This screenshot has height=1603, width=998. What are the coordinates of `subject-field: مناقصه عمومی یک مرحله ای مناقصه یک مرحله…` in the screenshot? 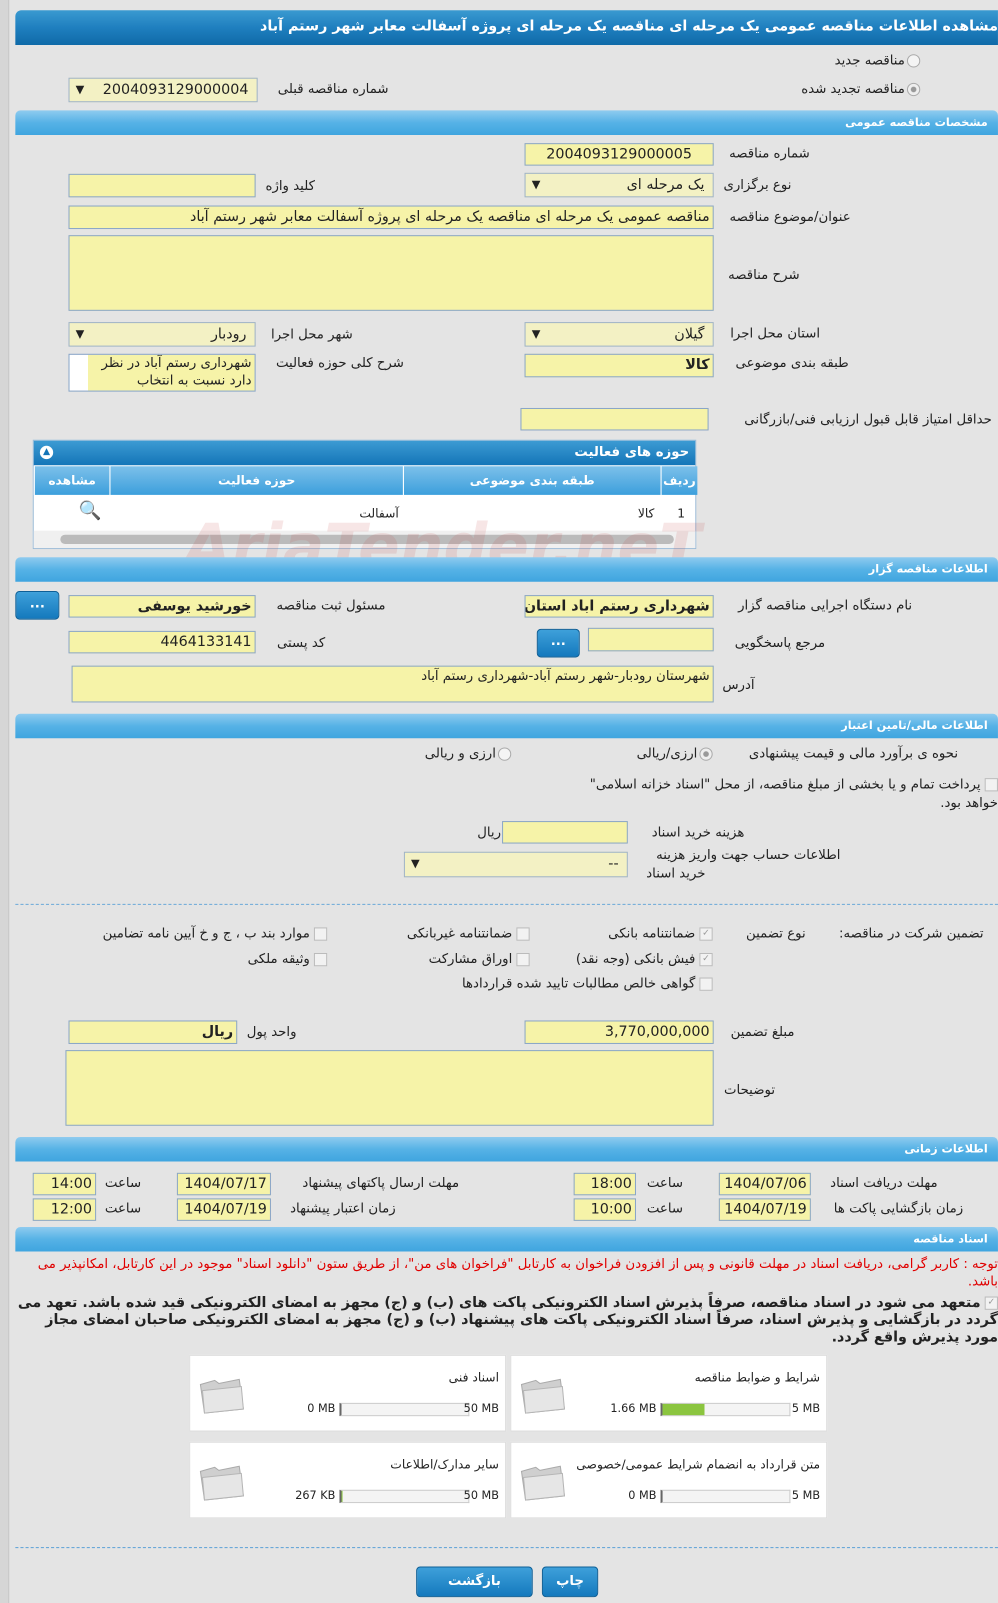 It's located at (391, 217).